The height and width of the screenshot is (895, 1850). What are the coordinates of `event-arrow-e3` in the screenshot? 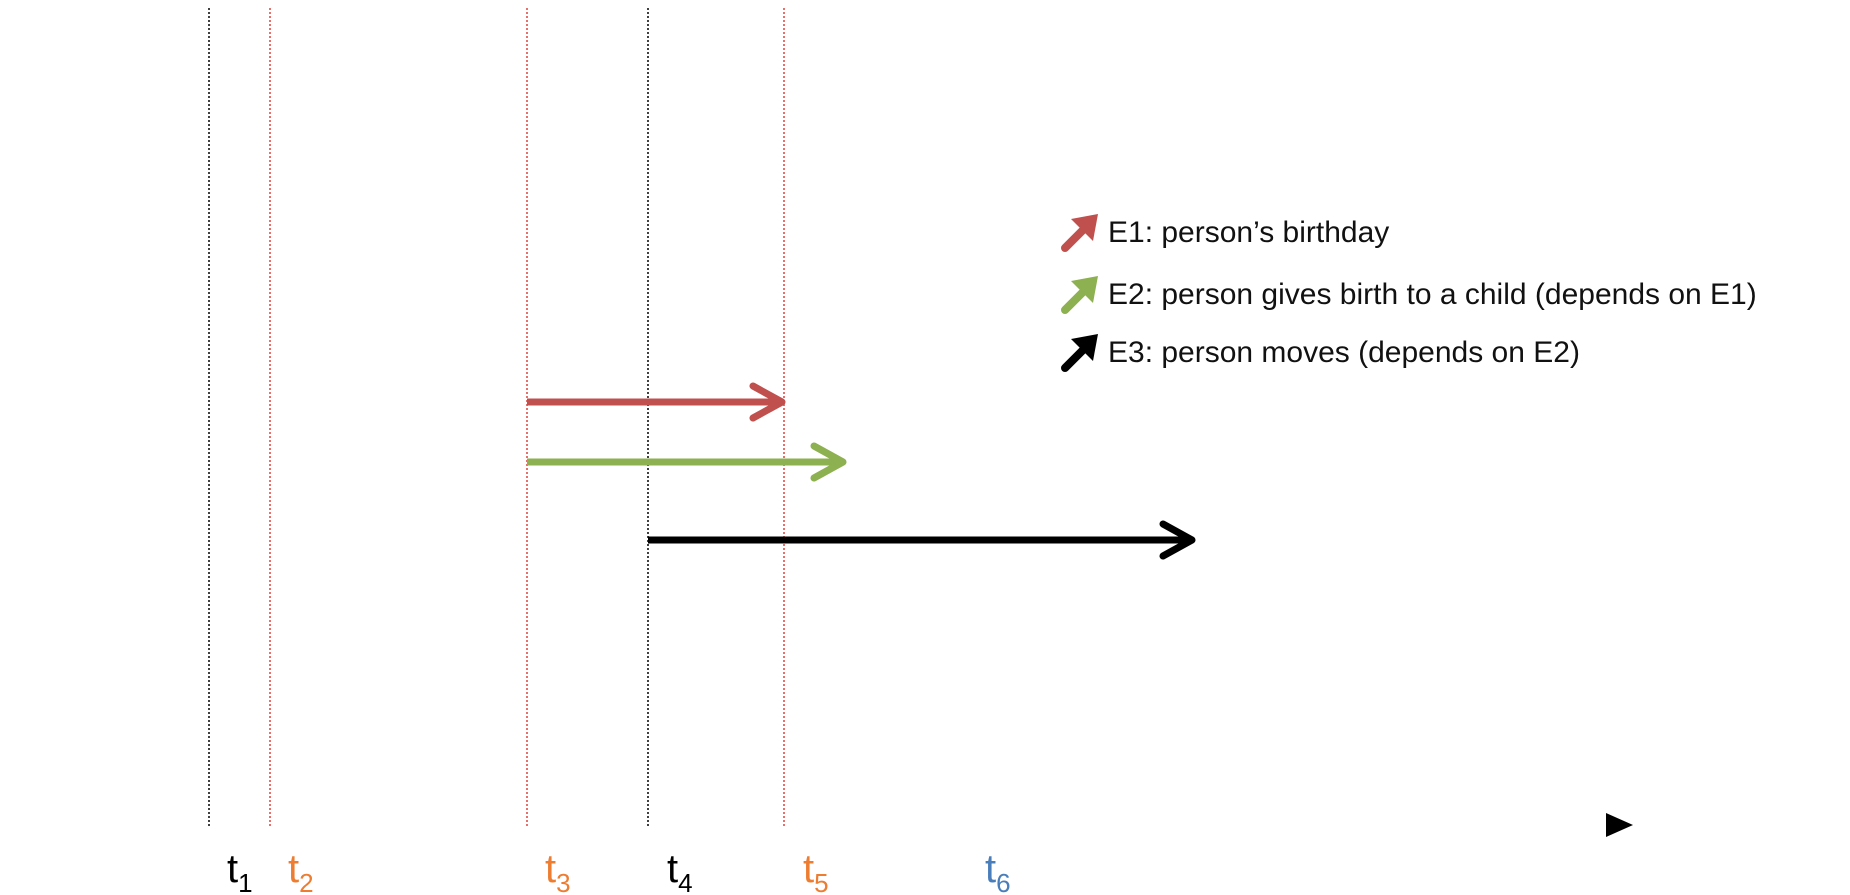 It's located at (922, 540).